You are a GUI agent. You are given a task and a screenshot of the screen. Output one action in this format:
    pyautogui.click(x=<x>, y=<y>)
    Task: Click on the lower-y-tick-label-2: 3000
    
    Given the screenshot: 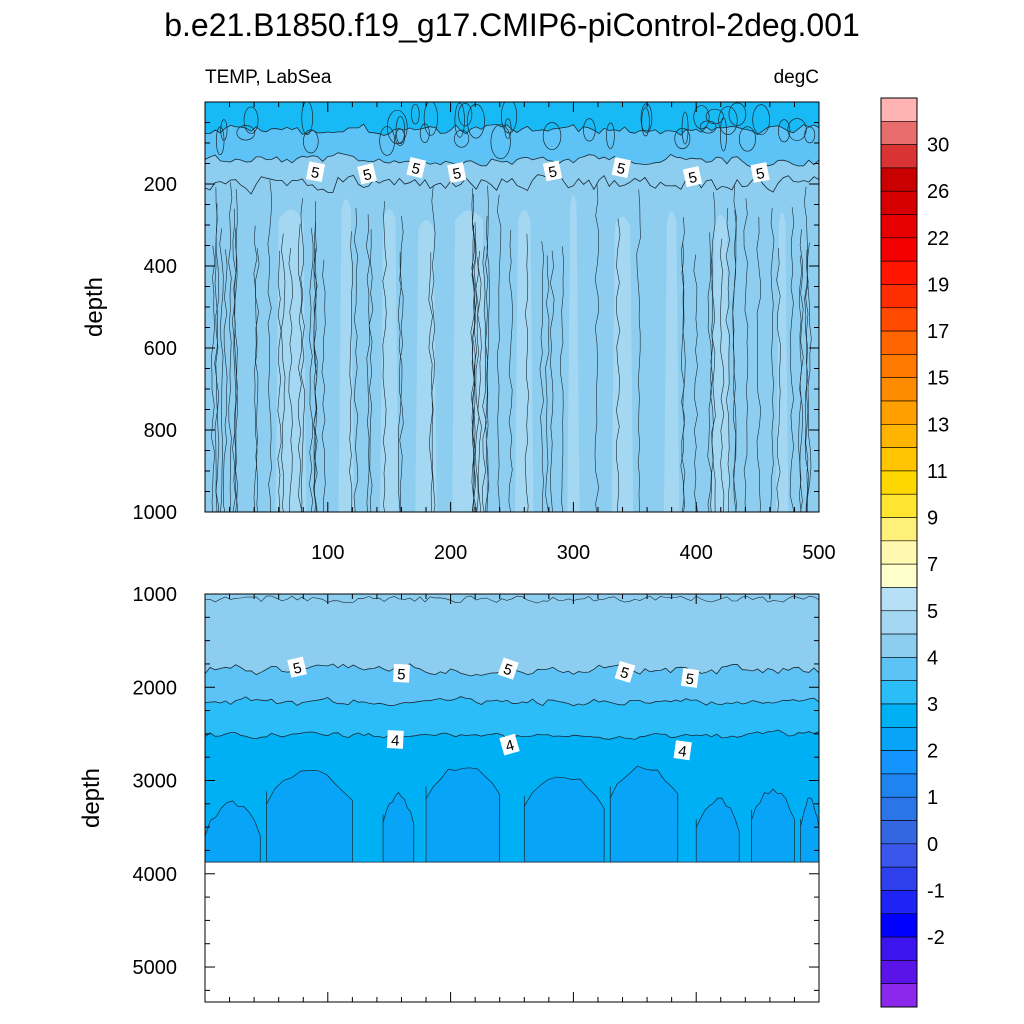 What is the action you would take?
    pyautogui.click(x=155, y=782)
    